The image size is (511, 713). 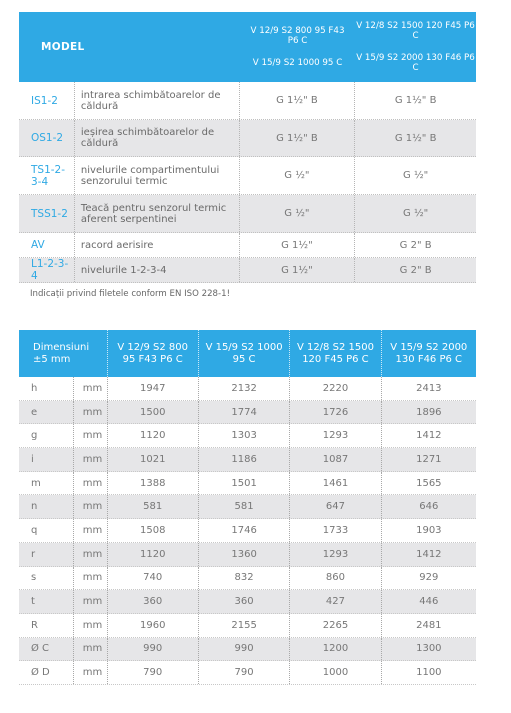 I want to click on dimensions-header: Dimensiuni ±5 mm, so click(x=63, y=353).